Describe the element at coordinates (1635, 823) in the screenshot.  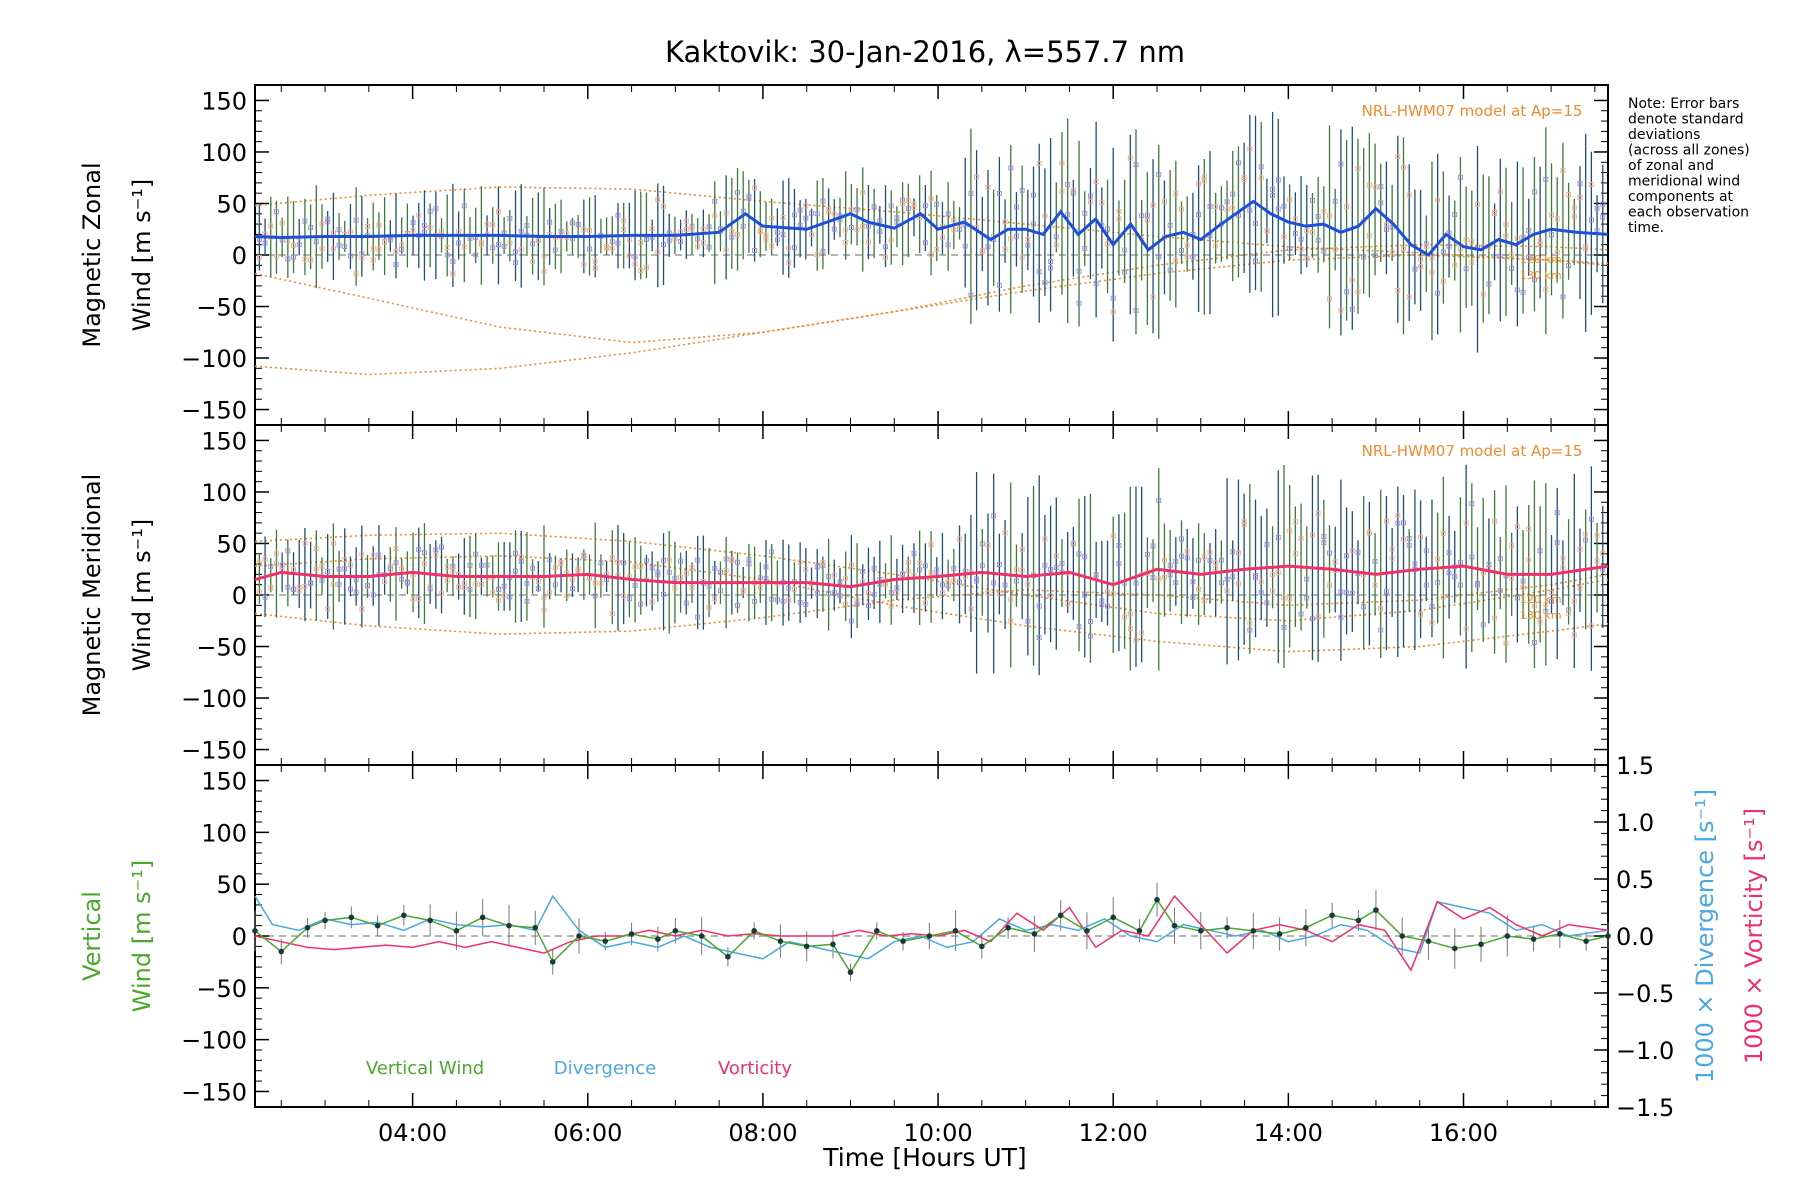
I see `y-right-tick-label: 1.0` at that location.